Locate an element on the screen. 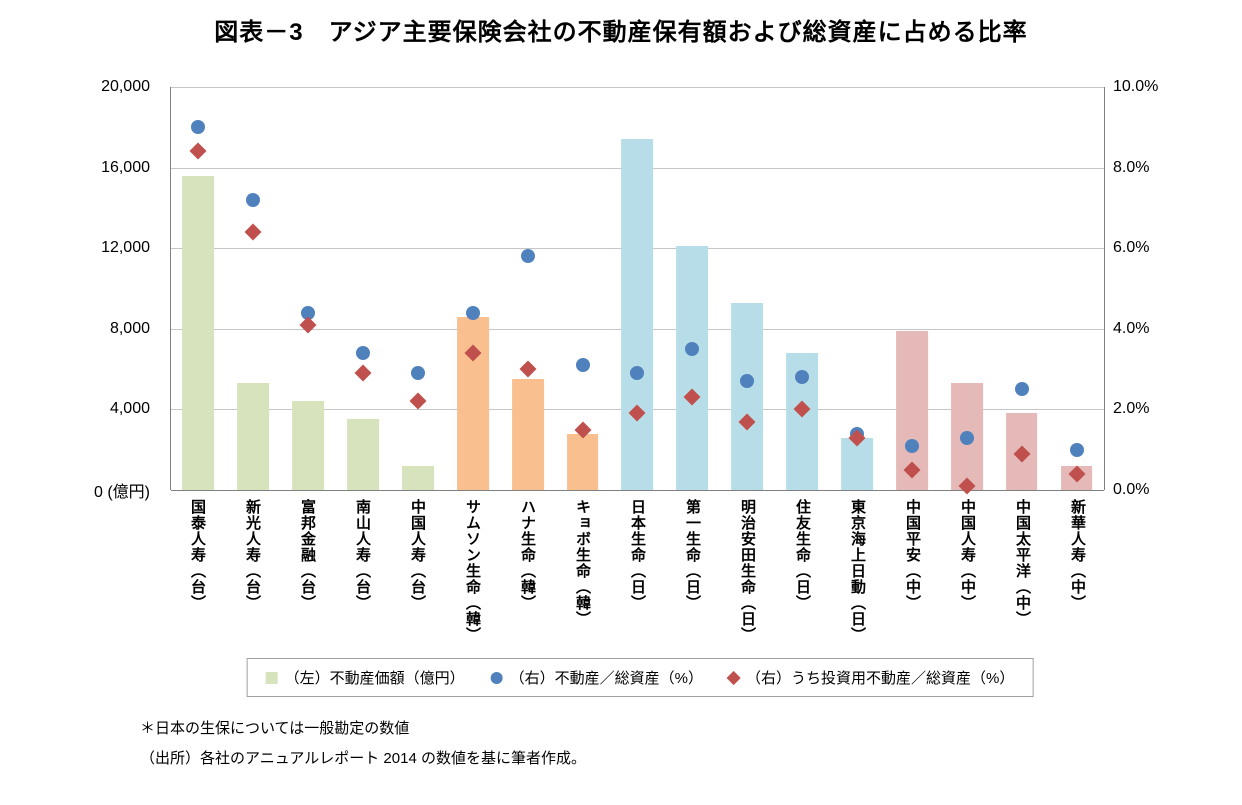 The width and height of the screenshot is (1242, 805). category-label-slot: 中国太平洋（中） is located at coordinates (1022, 575).